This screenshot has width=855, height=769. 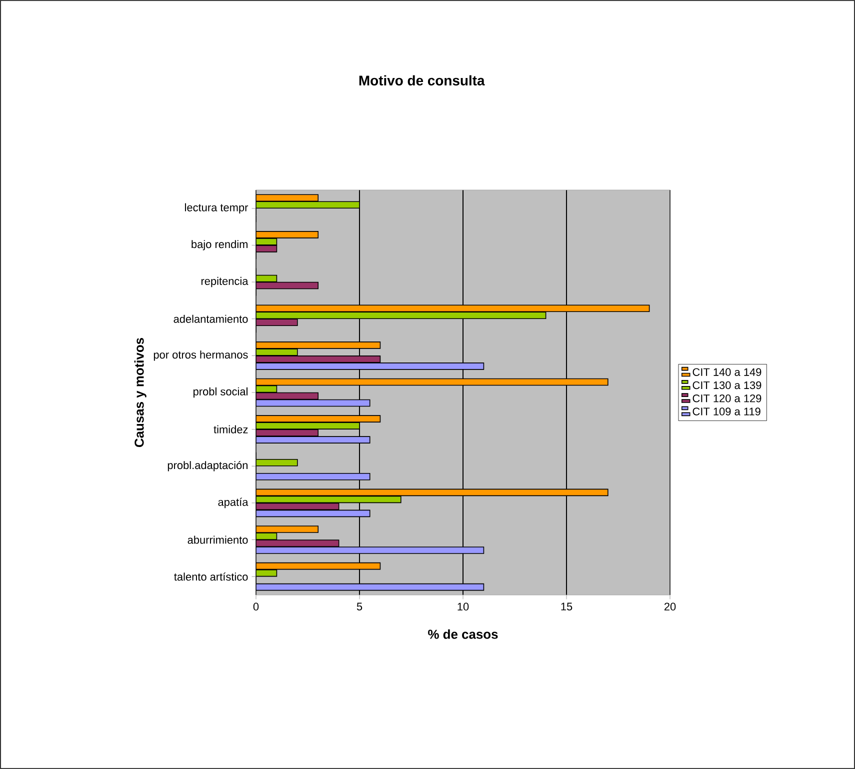 I want to click on legend-label: CIT 130 a 139, so click(x=727, y=385).